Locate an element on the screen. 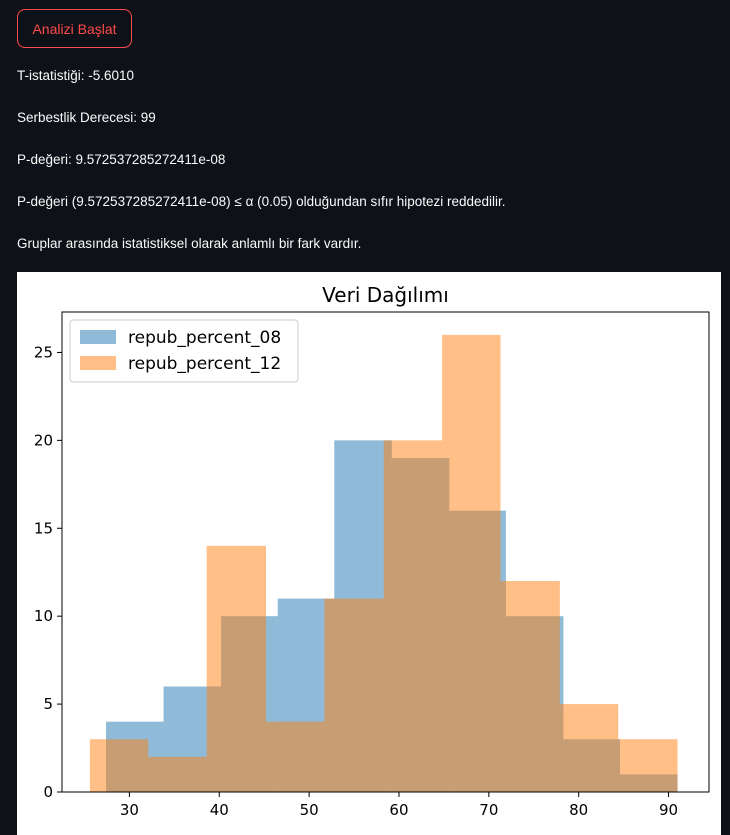 The image size is (730, 835). legend-label-1: repub_percent_08 is located at coordinates (204, 338).